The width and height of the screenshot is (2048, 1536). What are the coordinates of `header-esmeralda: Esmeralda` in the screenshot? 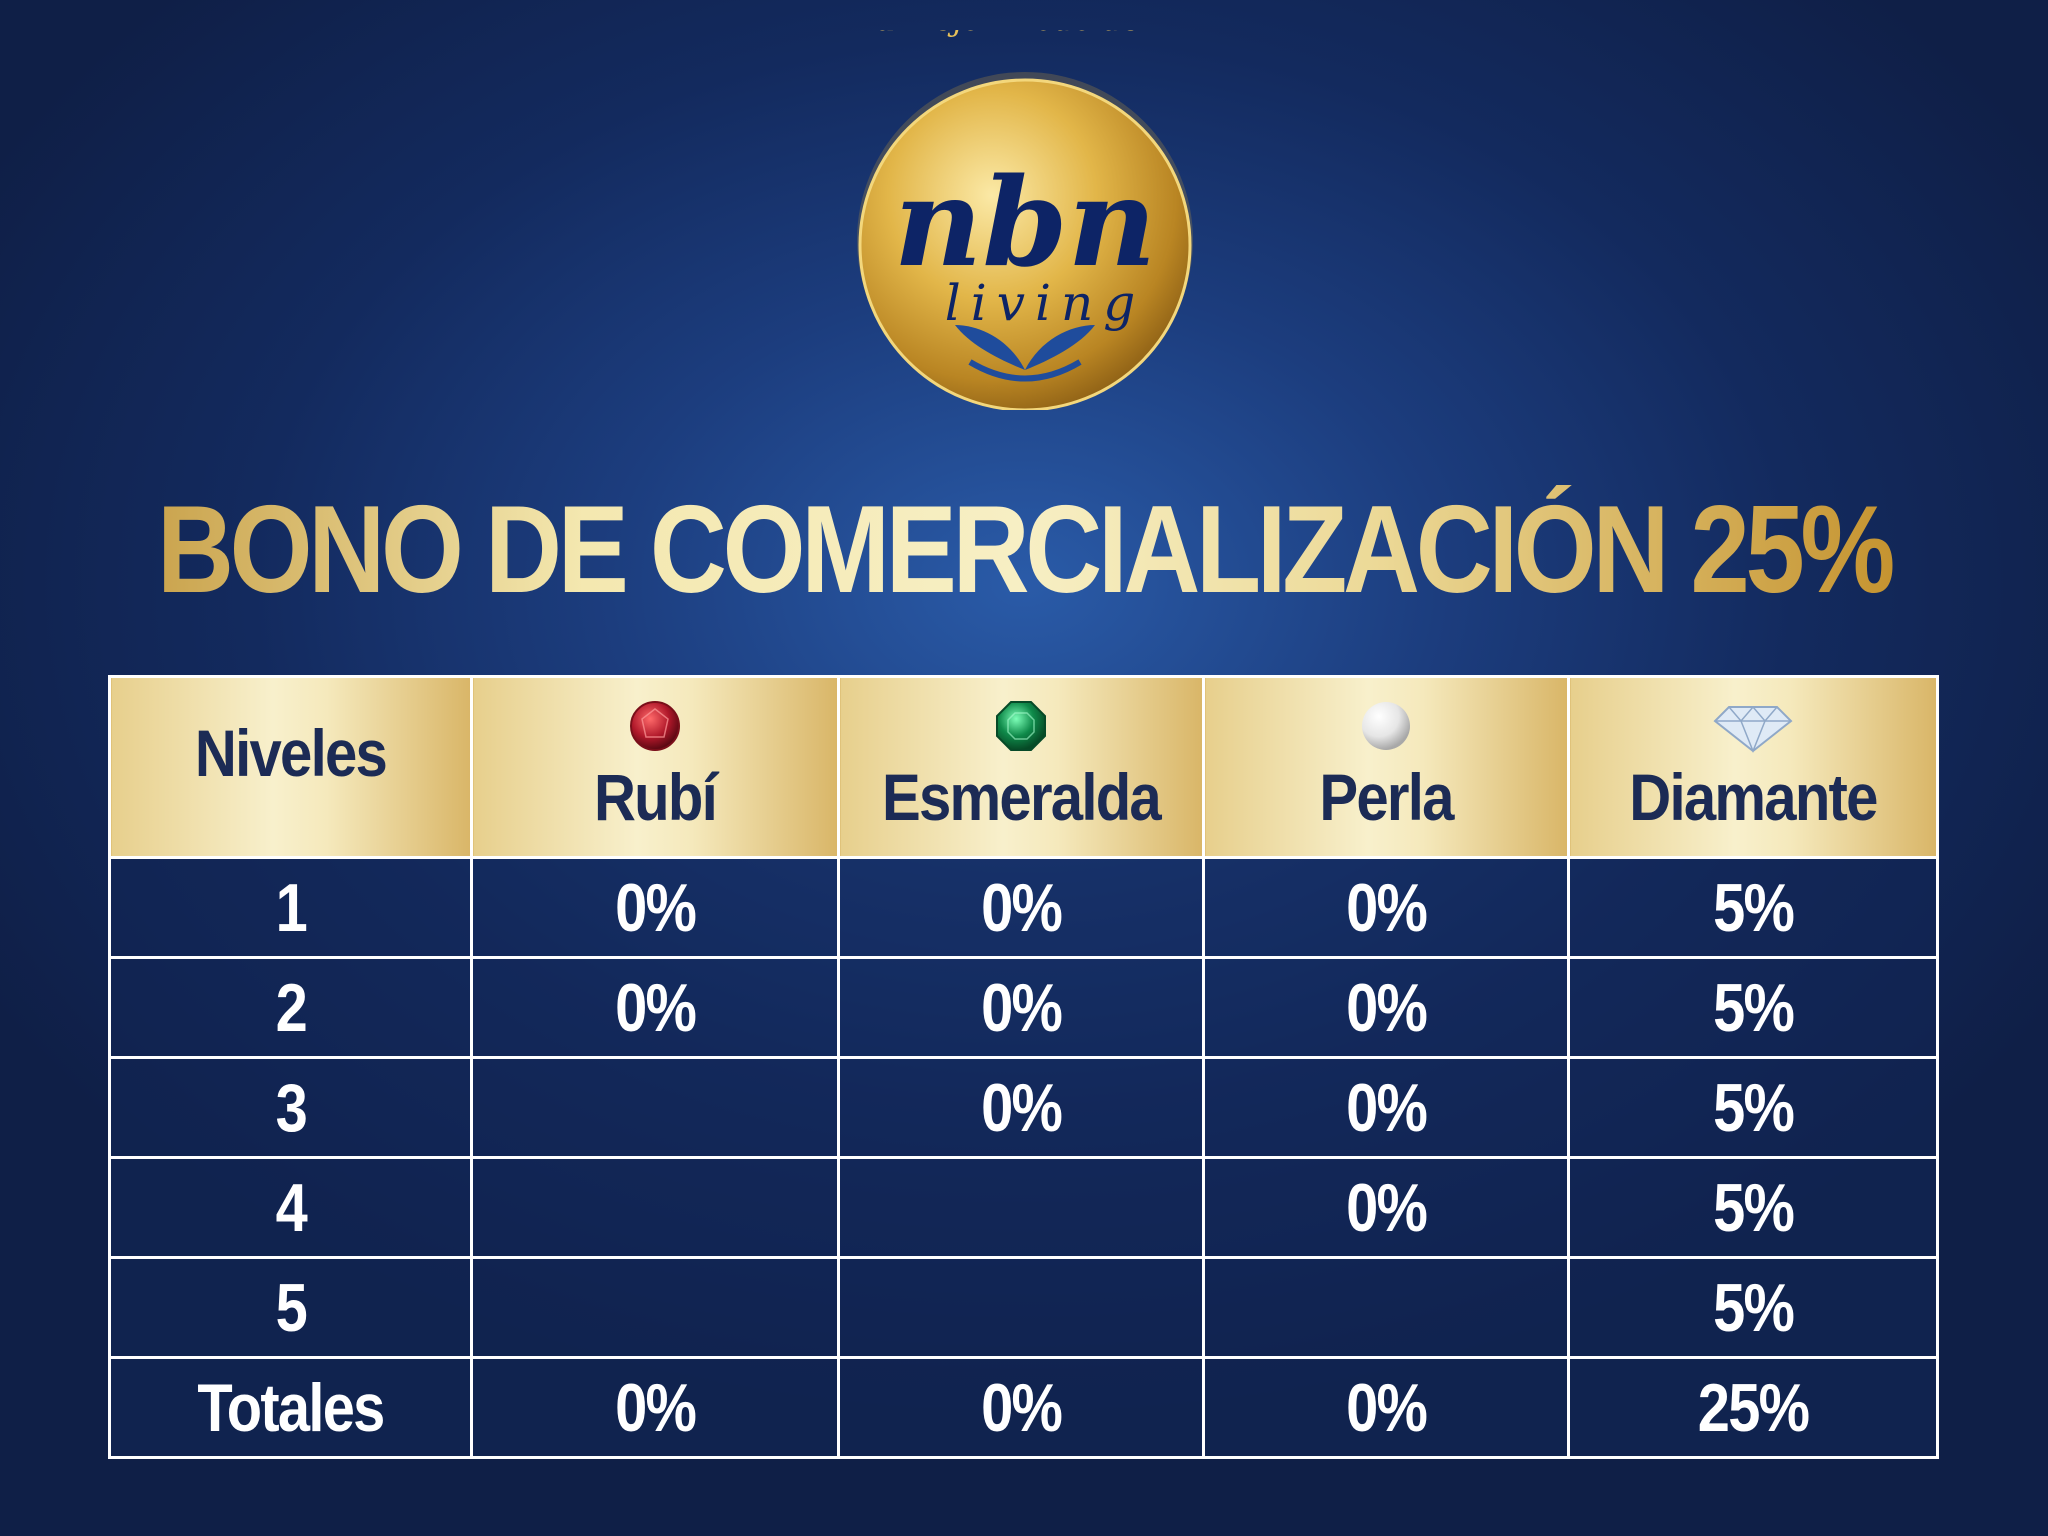 It's located at (1021, 767).